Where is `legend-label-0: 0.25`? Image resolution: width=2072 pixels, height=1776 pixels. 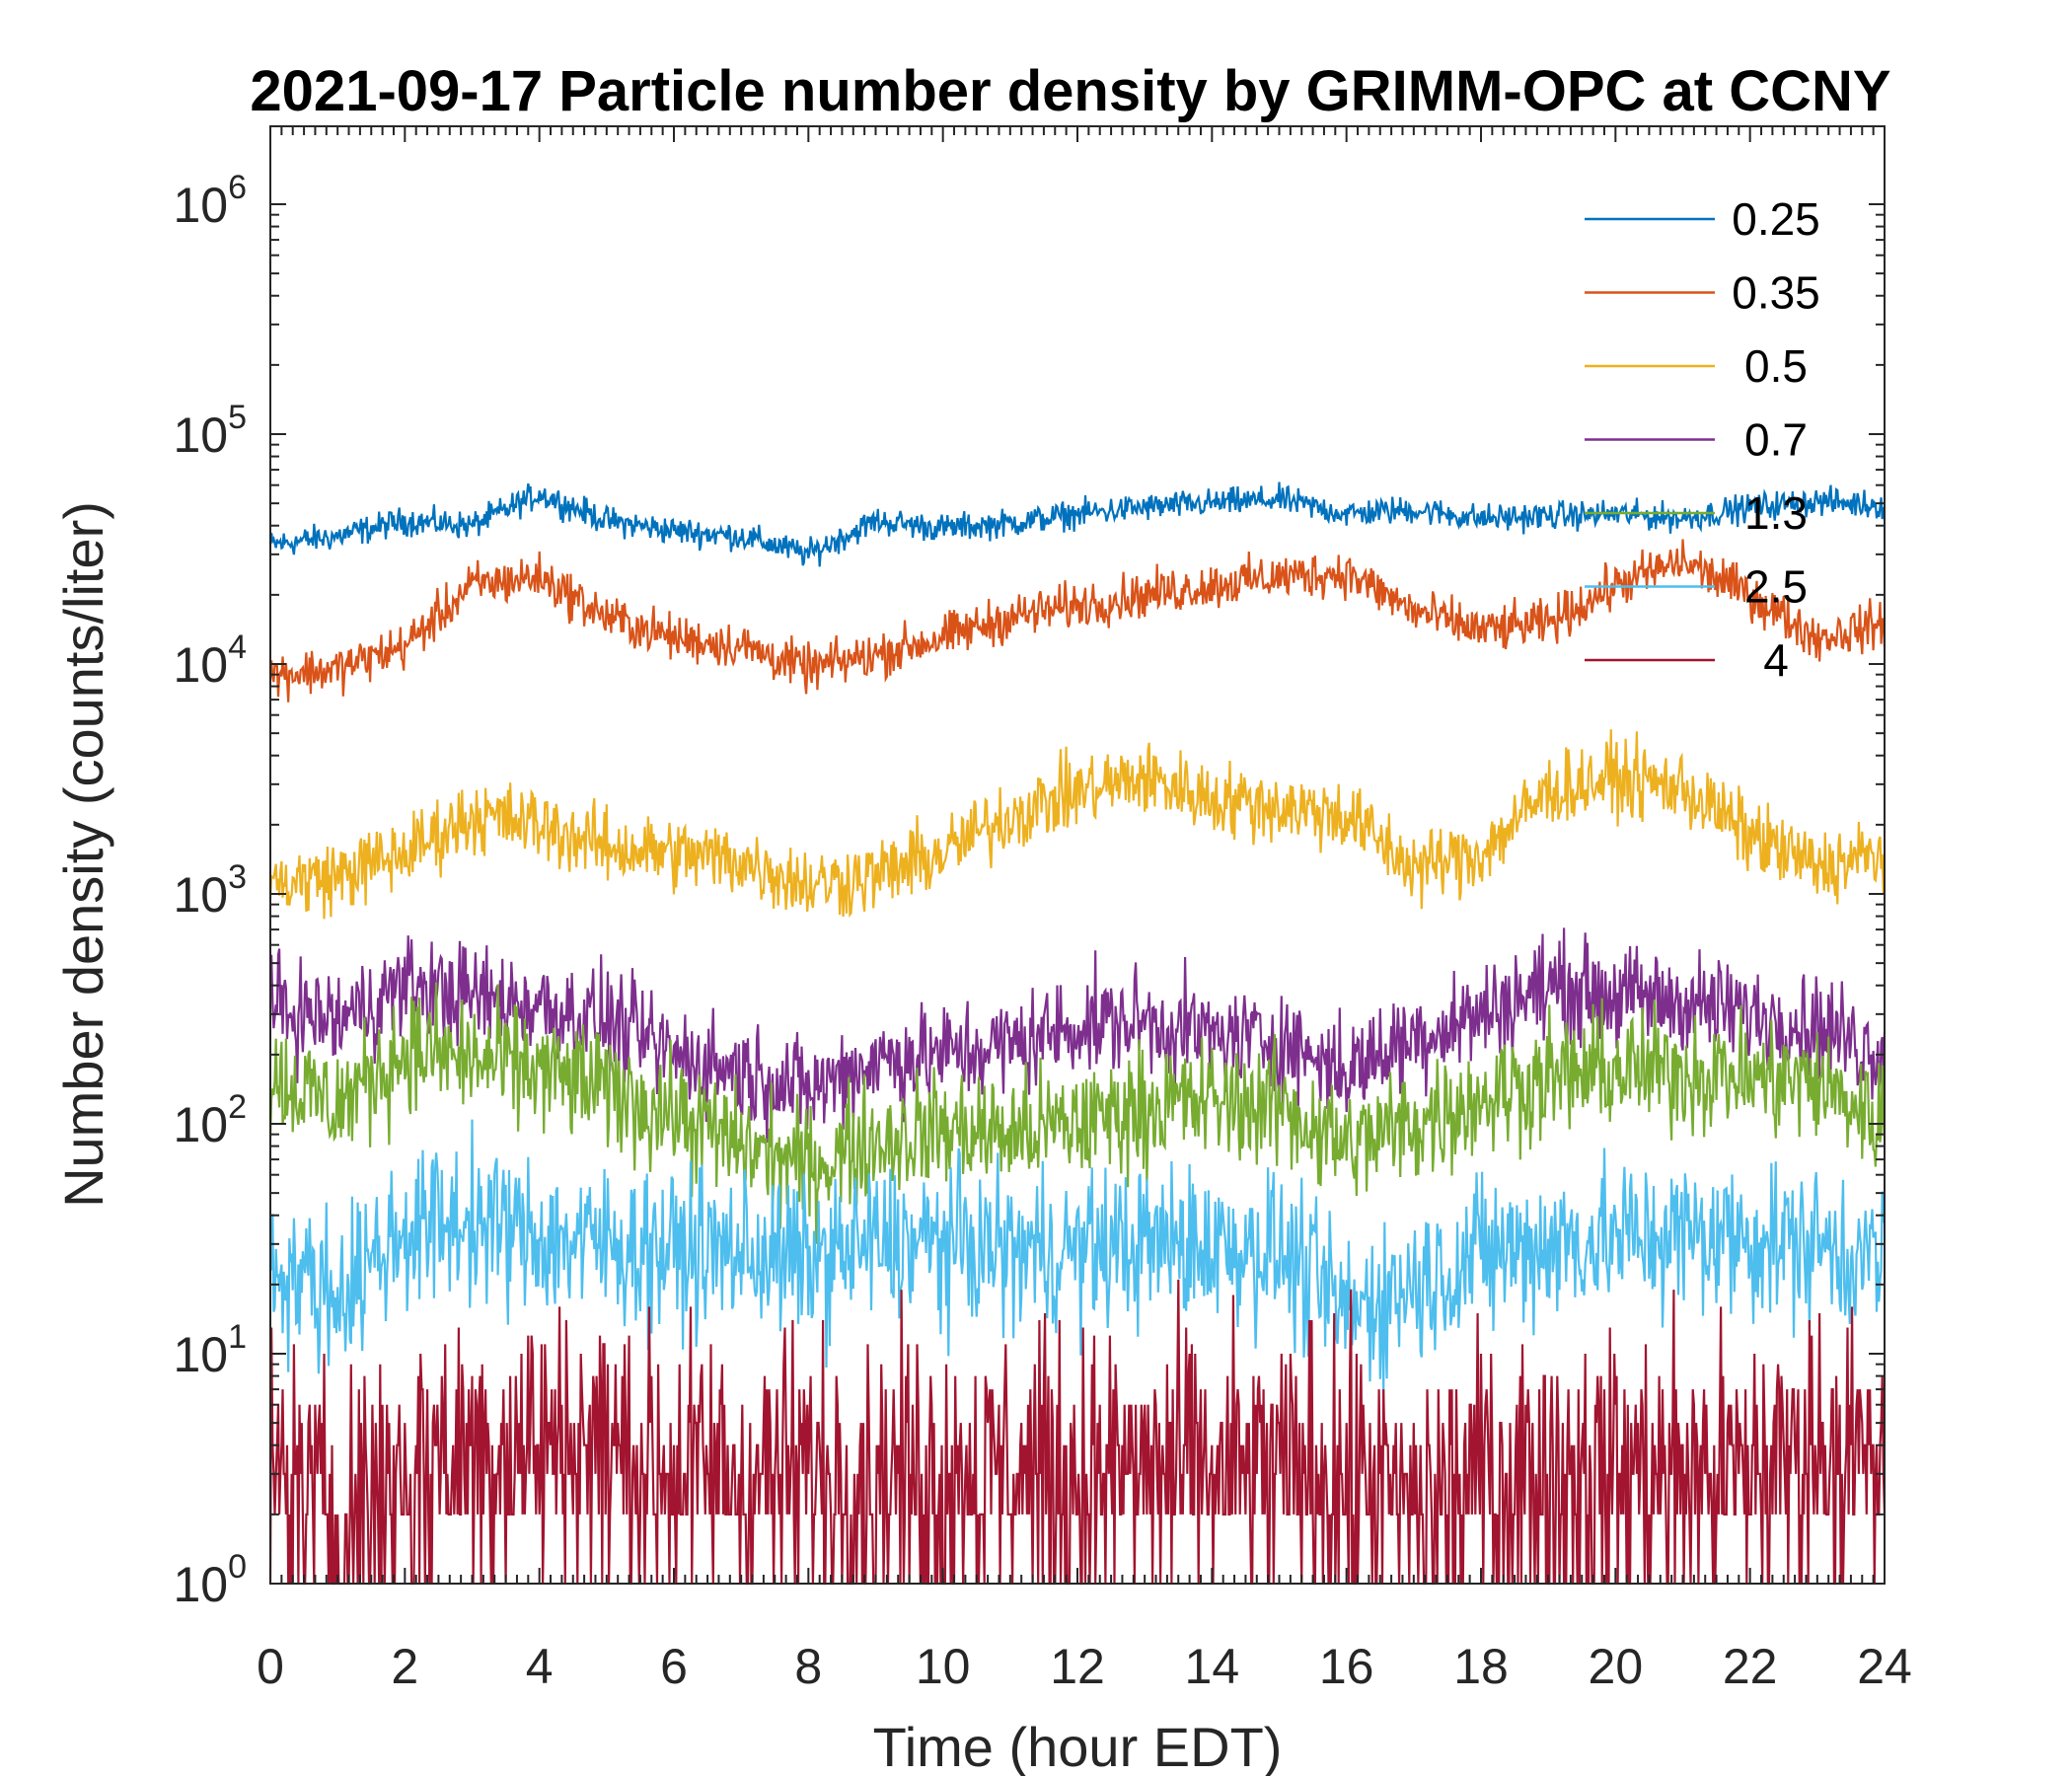 legend-label-0: 0.25 is located at coordinates (1776, 219).